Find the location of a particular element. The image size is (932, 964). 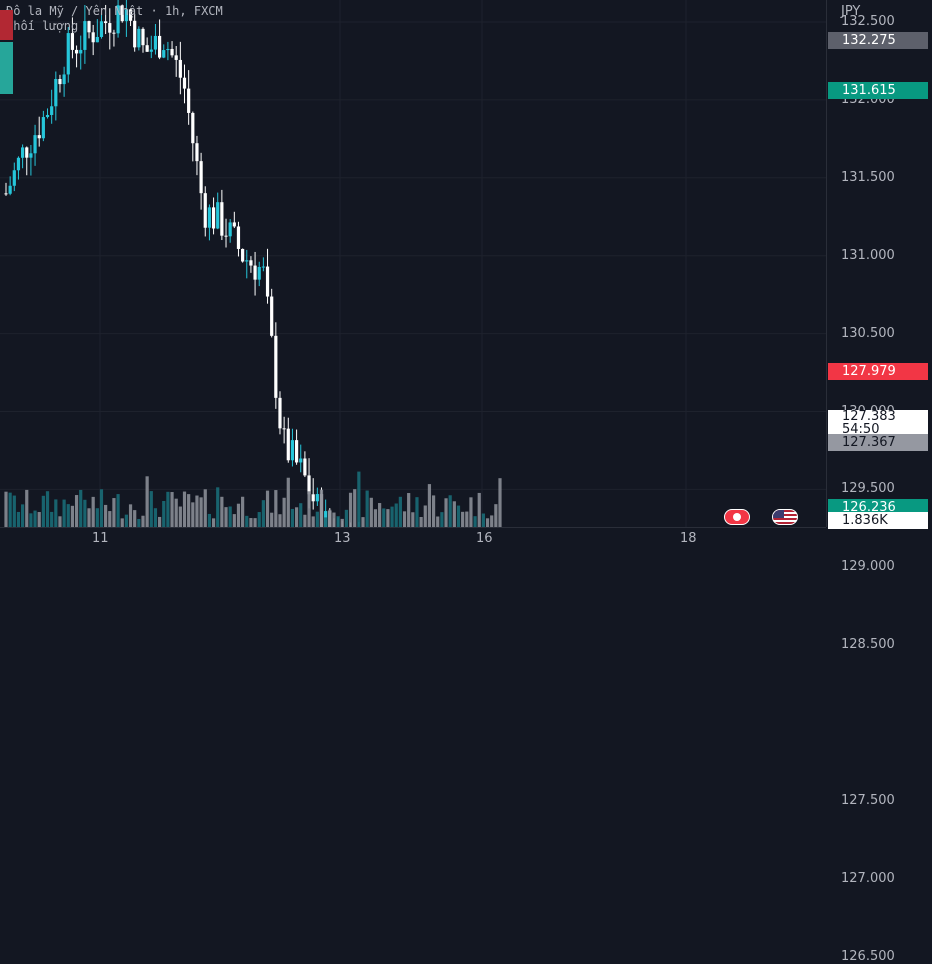

bar-countdown: 54:50 is located at coordinates (861, 429).